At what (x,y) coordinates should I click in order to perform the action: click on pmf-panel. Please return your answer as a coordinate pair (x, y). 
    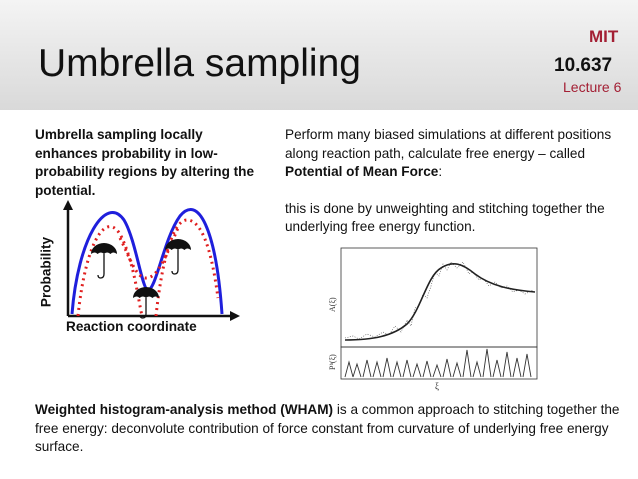
    Looking at the image, I should click on (439, 297).